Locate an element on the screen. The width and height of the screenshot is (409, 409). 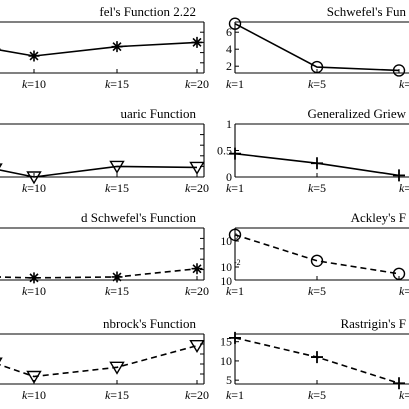
y-tick-label: 0 is located at coordinates (229, 177).